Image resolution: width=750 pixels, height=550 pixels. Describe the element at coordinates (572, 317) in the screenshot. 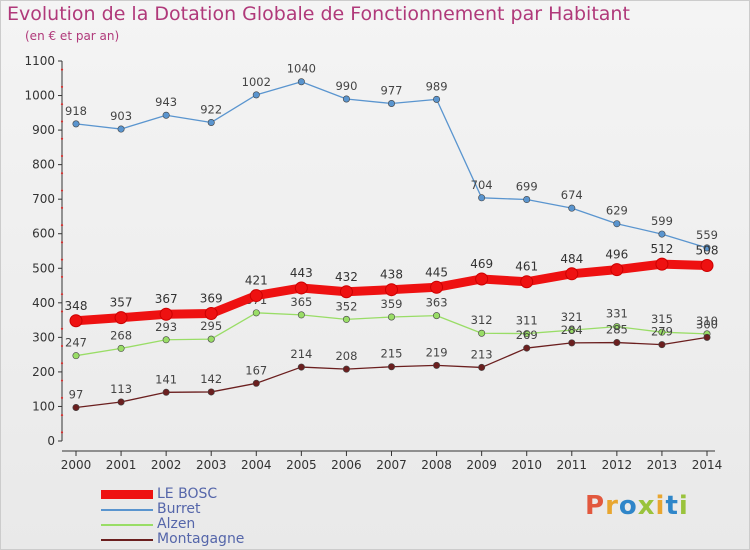

I see `data-label: 321` at that location.